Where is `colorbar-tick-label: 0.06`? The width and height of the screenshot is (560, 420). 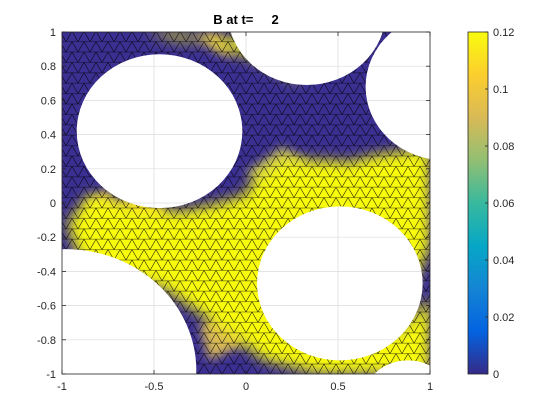 colorbar-tick-label: 0.06 is located at coordinates (503, 204).